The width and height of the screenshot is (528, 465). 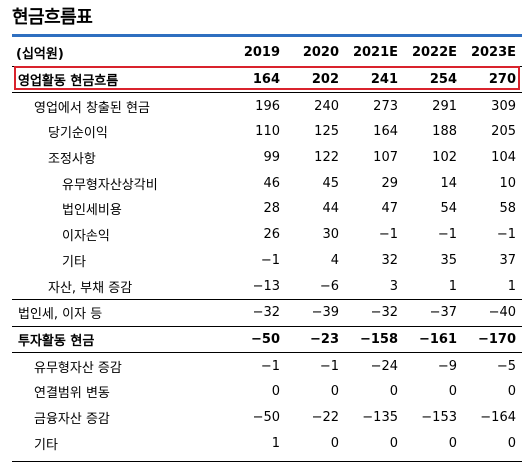 I want to click on row-label: 자산, 부채 증감, so click(x=119, y=286).